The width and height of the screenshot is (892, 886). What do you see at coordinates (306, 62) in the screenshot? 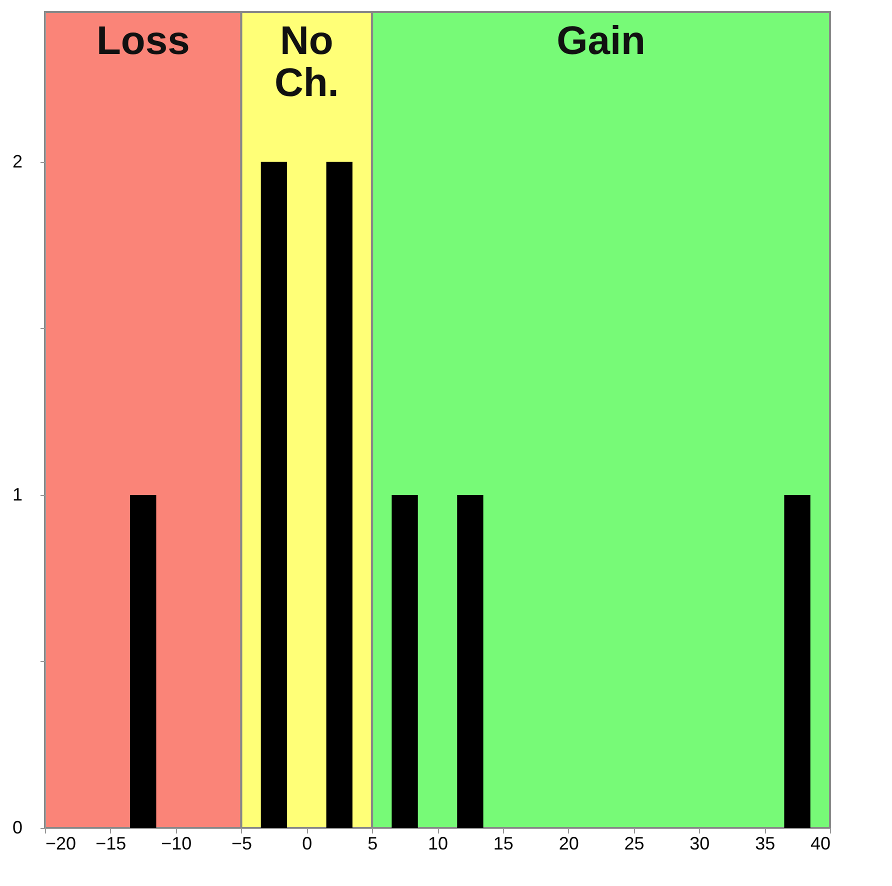
I see `band-label: No Ch.` at bounding box center [306, 62].